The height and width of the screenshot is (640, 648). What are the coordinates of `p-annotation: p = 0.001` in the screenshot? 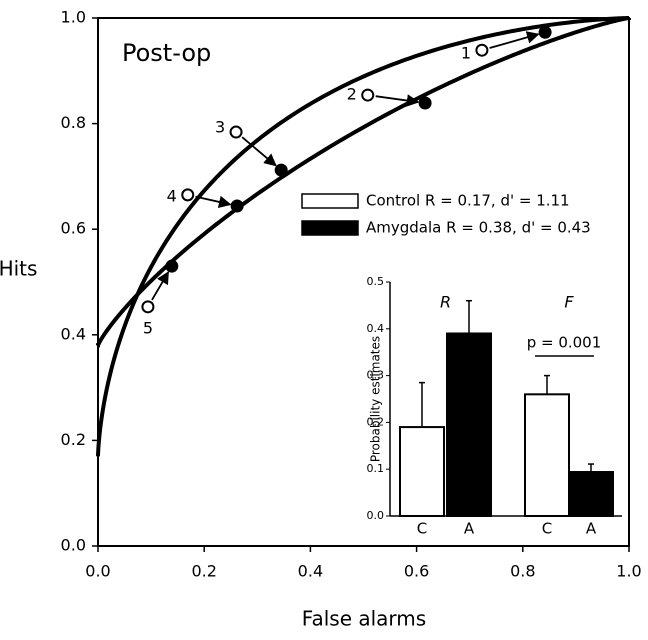 It's located at (564, 343).